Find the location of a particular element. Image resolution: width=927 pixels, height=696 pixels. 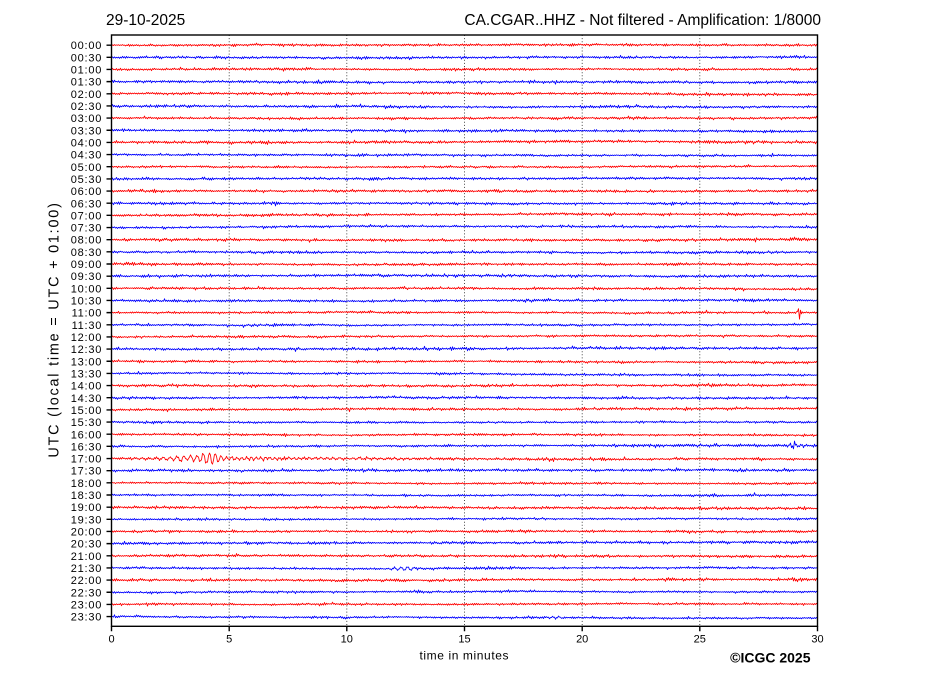

svg-text: 22:00 is located at coordinates (86, 581).